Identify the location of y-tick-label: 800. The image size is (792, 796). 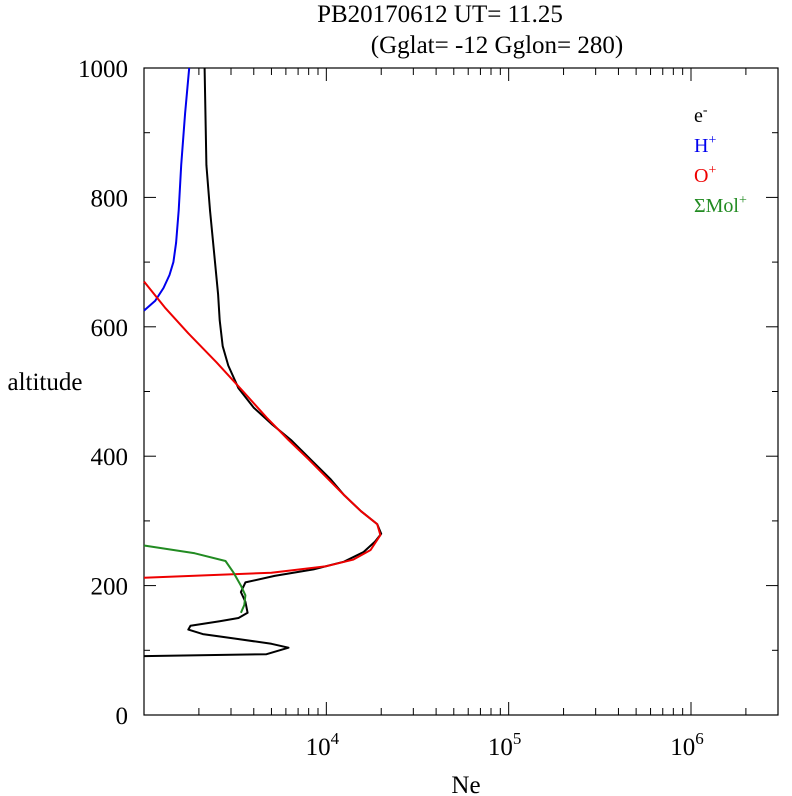
(110, 198).